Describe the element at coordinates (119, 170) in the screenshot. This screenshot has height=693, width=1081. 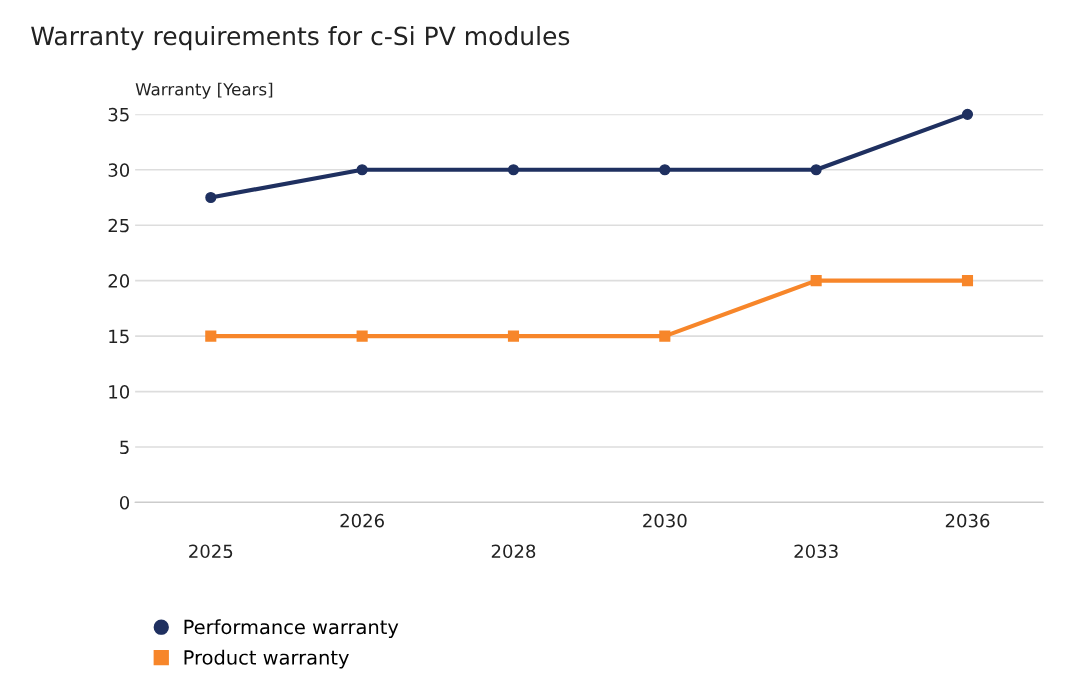
I see `y-tick-label: 30` at that location.